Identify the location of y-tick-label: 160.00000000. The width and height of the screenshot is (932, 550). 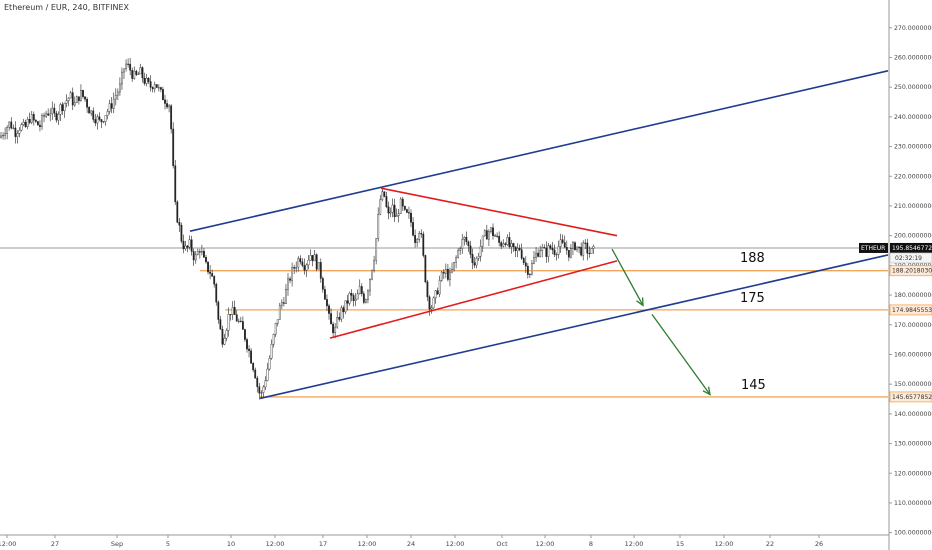
(913, 354).